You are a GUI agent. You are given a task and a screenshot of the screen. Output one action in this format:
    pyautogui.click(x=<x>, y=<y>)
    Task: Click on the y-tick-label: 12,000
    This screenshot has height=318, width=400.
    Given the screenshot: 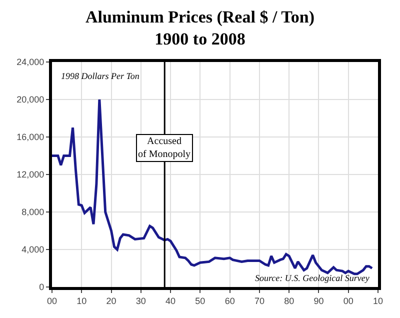 What is the action you would take?
    pyautogui.click(x=30, y=175)
    